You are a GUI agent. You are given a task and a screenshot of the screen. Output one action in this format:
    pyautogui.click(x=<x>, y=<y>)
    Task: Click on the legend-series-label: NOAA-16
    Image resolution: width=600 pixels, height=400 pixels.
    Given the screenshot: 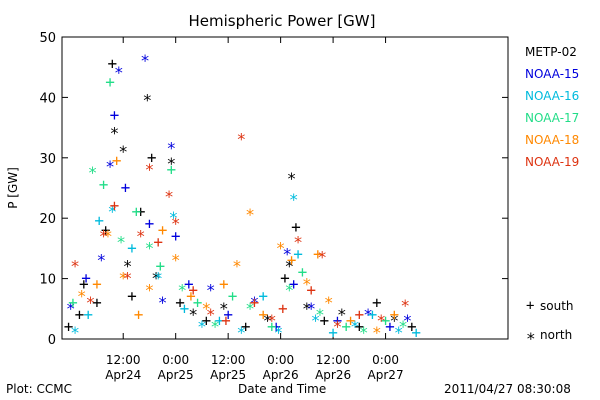 What is the action you would take?
    pyautogui.click(x=552, y=96)
    